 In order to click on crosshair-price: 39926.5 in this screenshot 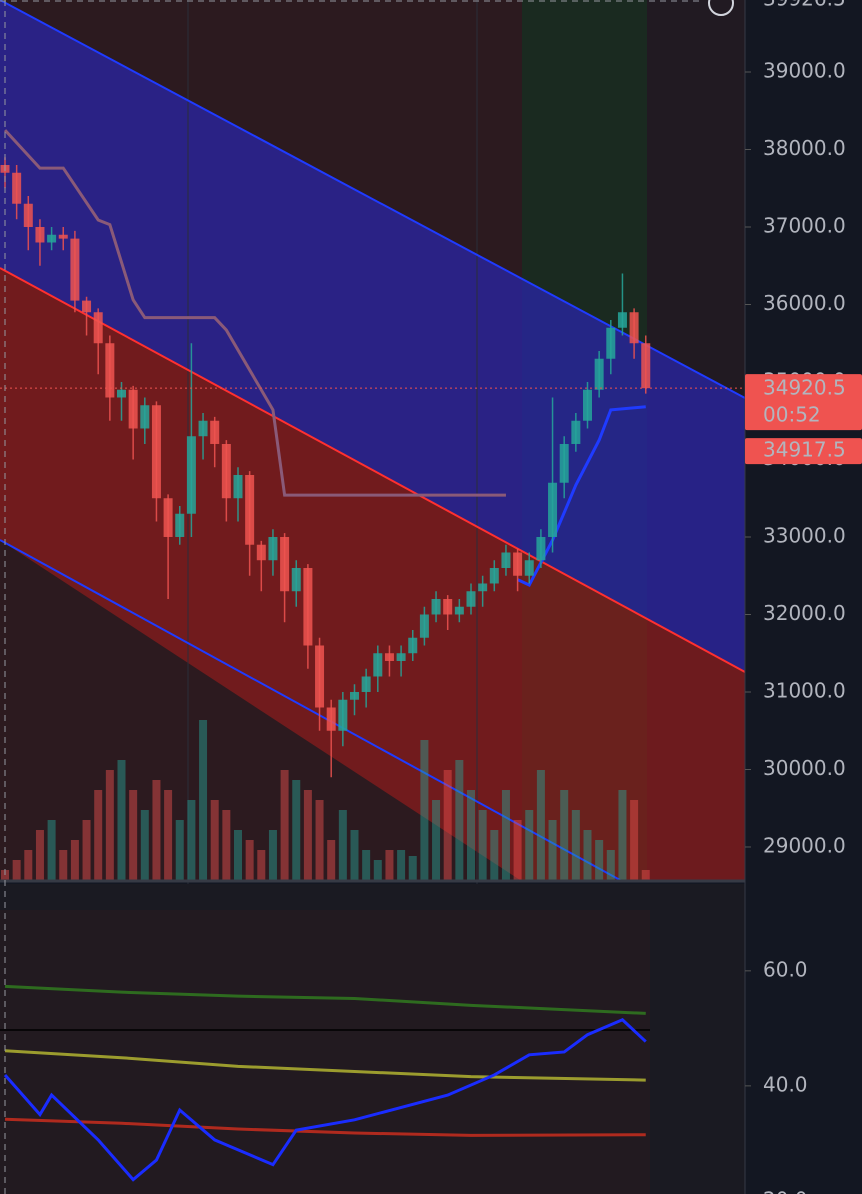, I will do `click(804, 5)`.